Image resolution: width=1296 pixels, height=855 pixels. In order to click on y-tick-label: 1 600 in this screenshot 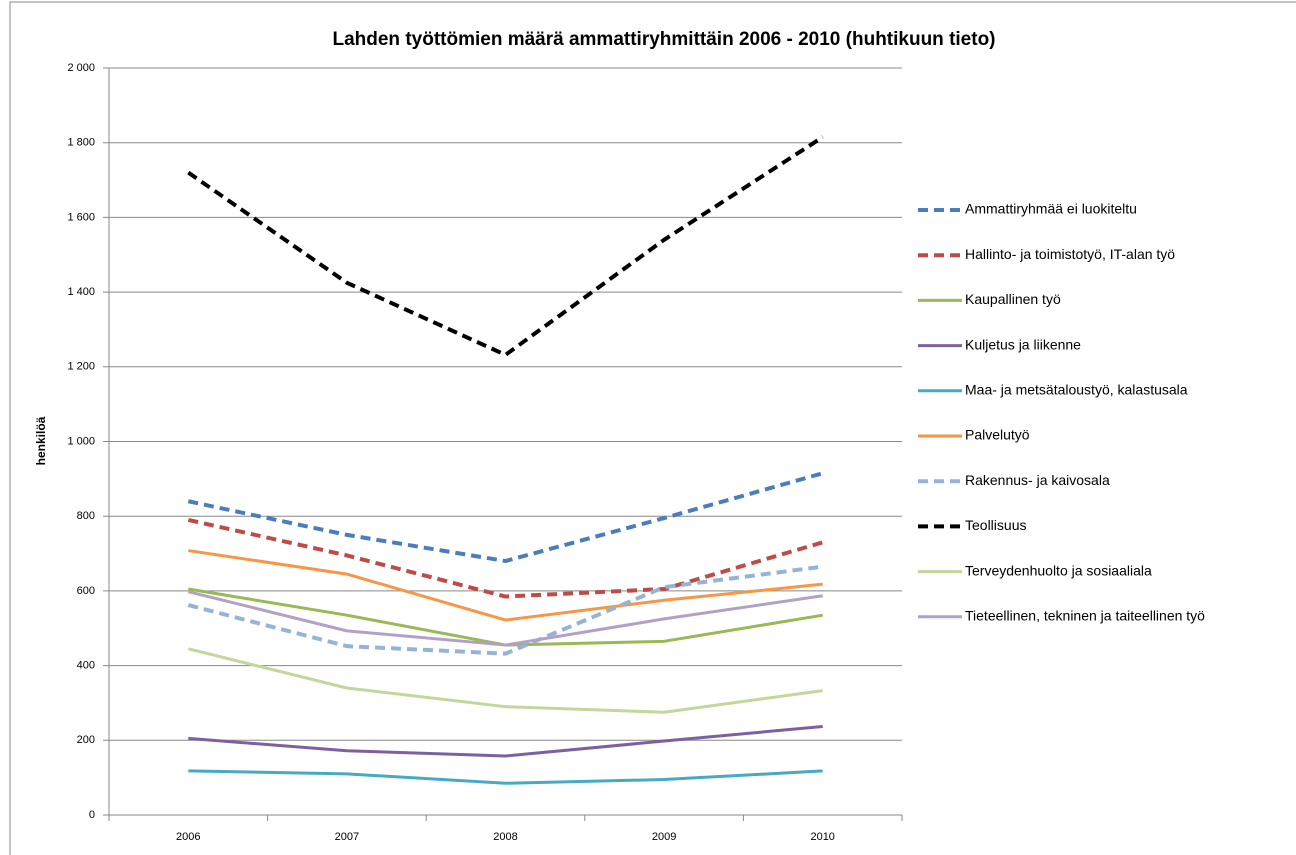, I will do `click(81, 217)`.